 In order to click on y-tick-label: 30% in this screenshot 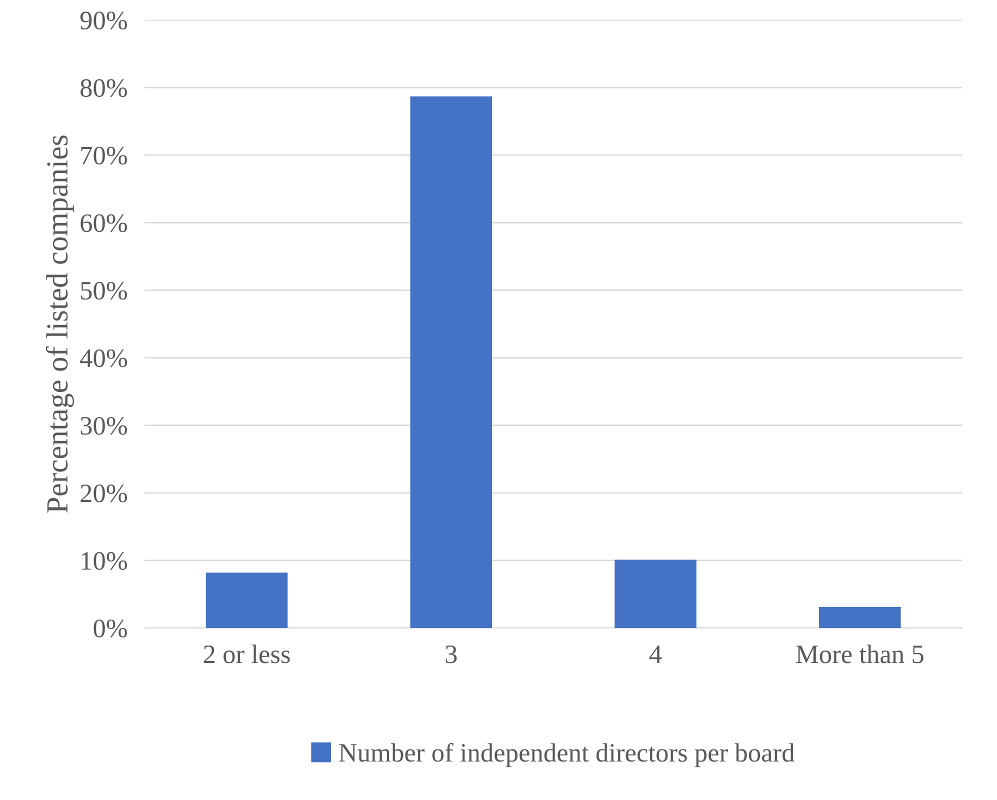, I will do `click(103, 425)`.